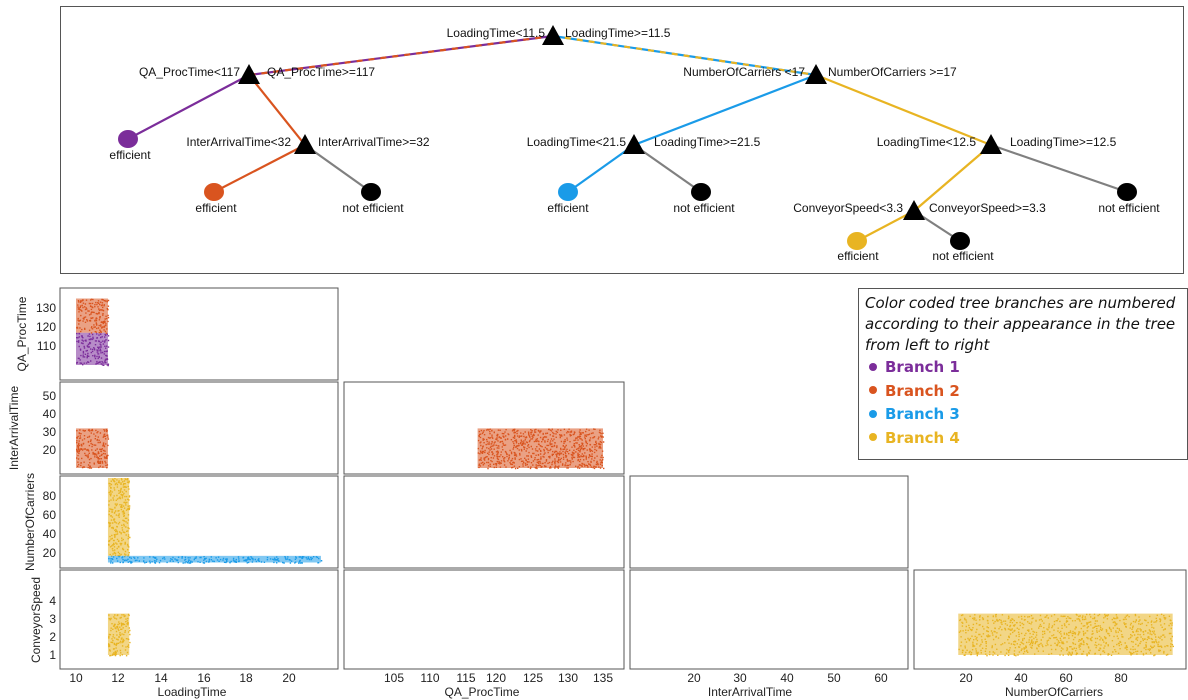  I want to click on split-label-qa-left: QA_ProcTime<117, so click(189, 72).